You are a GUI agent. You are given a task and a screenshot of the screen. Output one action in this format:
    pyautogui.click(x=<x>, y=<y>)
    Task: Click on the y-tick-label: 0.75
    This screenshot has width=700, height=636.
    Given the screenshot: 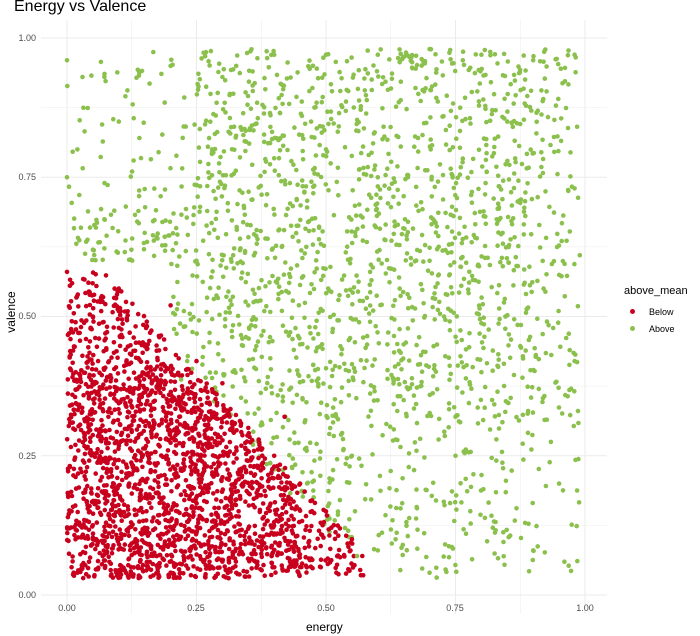 What is the action you would take?
    pyautogui.click(x=27, y=177)
    